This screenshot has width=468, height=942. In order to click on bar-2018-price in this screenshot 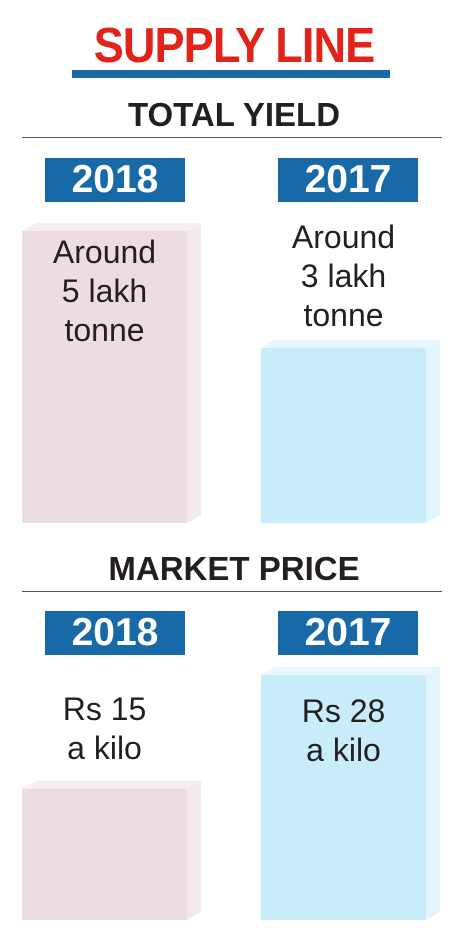, I will do `click(111, 850)`.